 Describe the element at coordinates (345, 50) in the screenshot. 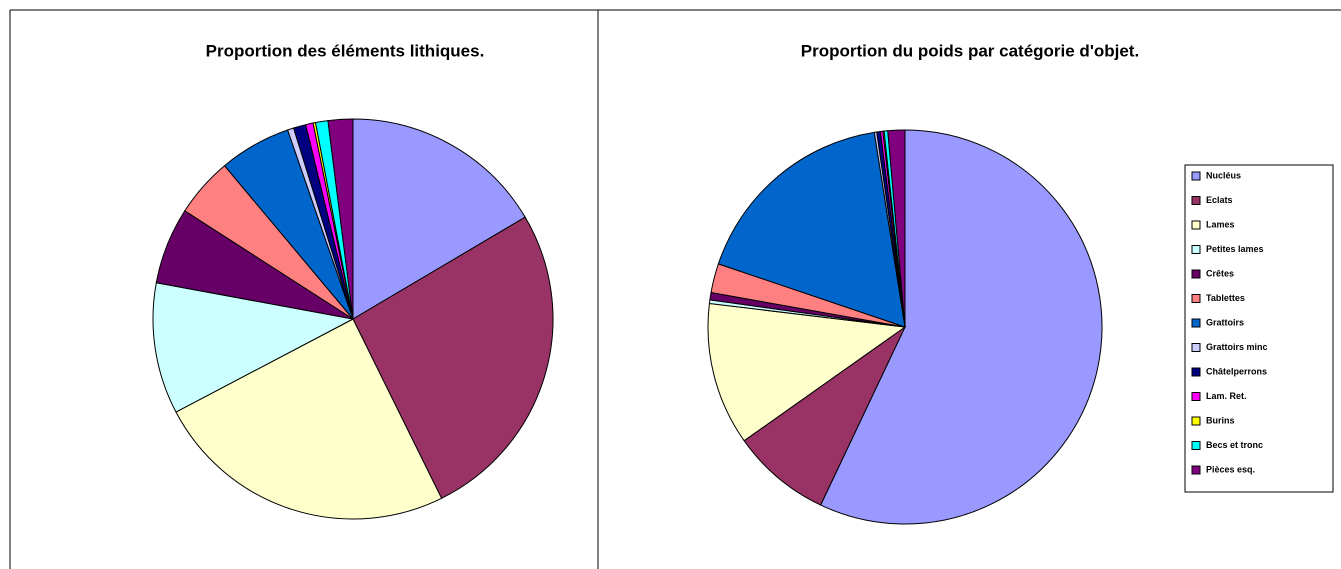

I see `chart-title: Proportion des éléments lithiques.` at that location.